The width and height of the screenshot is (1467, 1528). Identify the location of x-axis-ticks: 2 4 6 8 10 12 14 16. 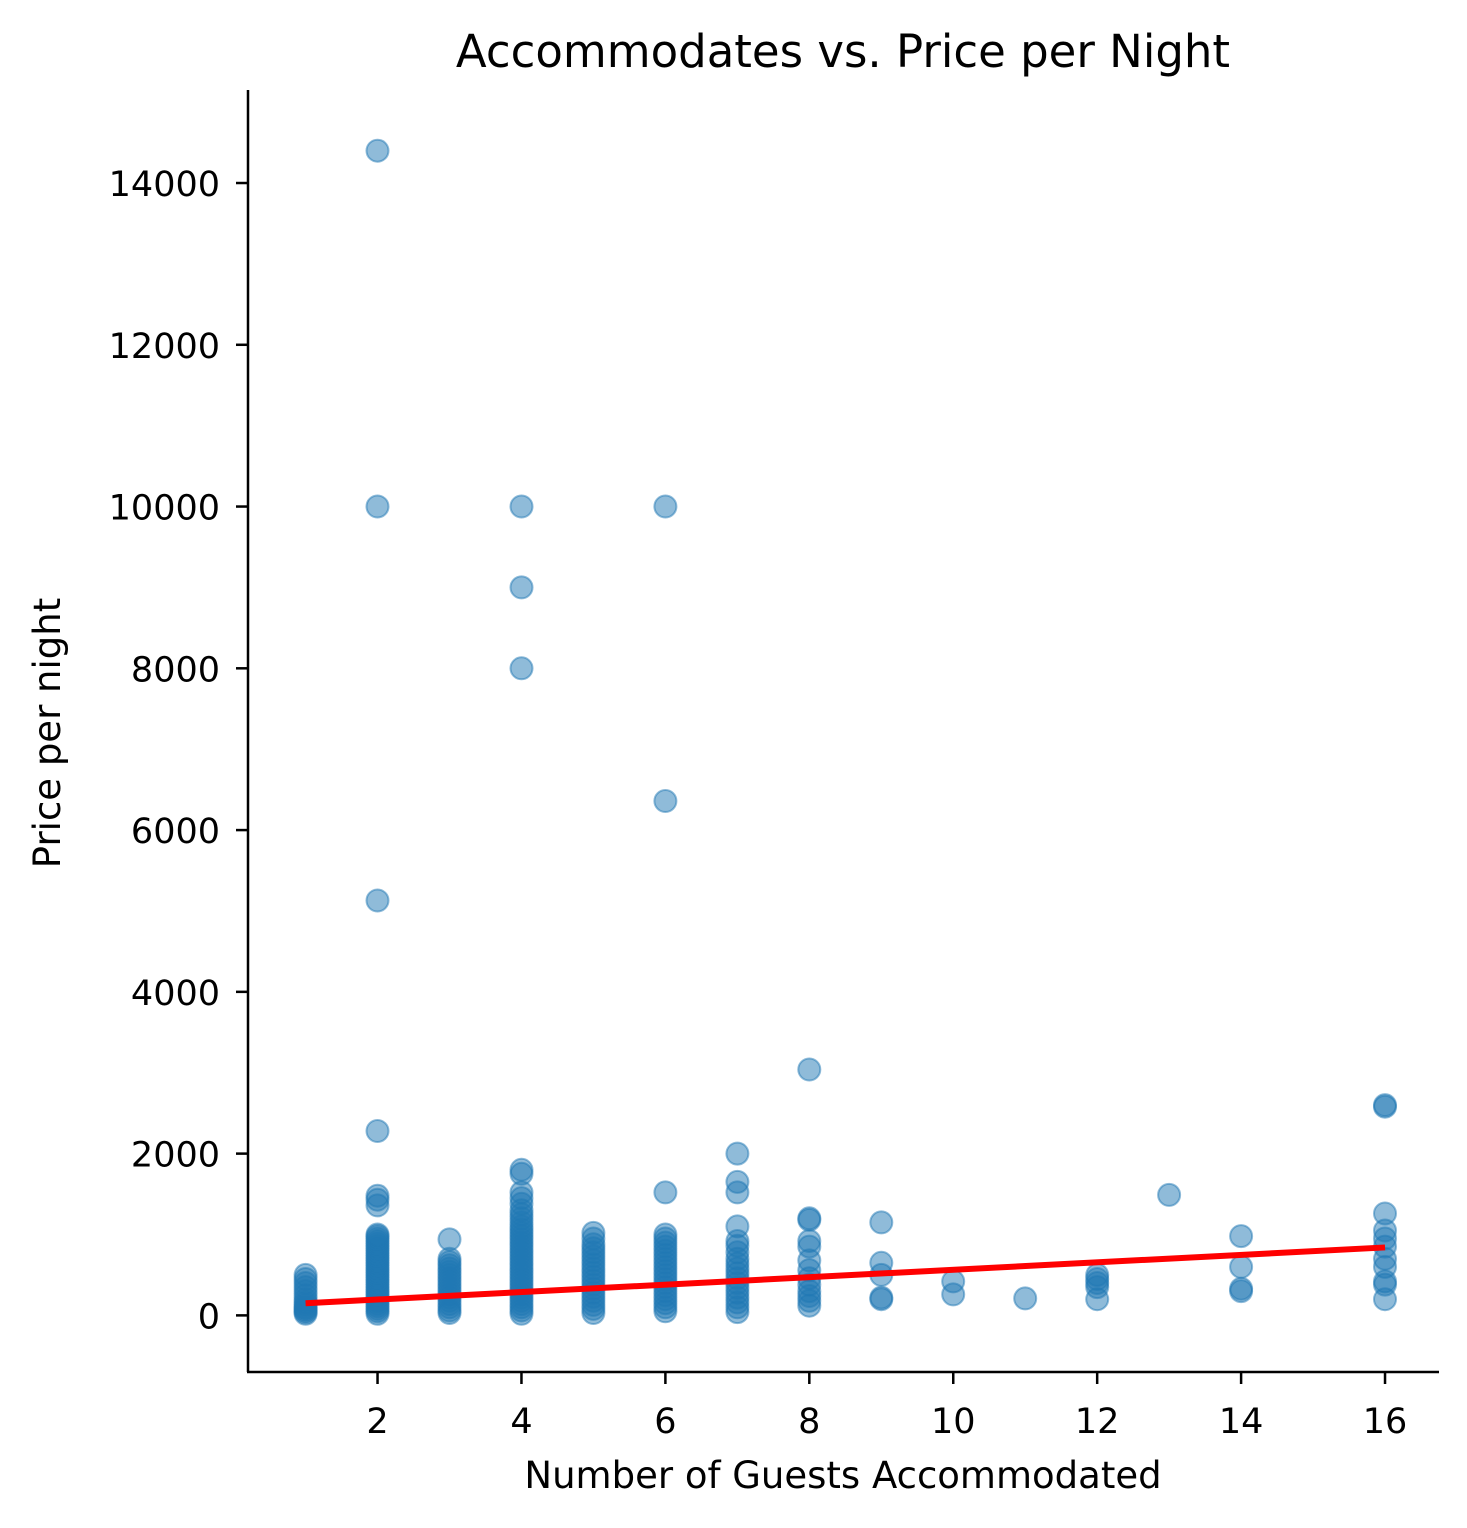
(886, 1407).